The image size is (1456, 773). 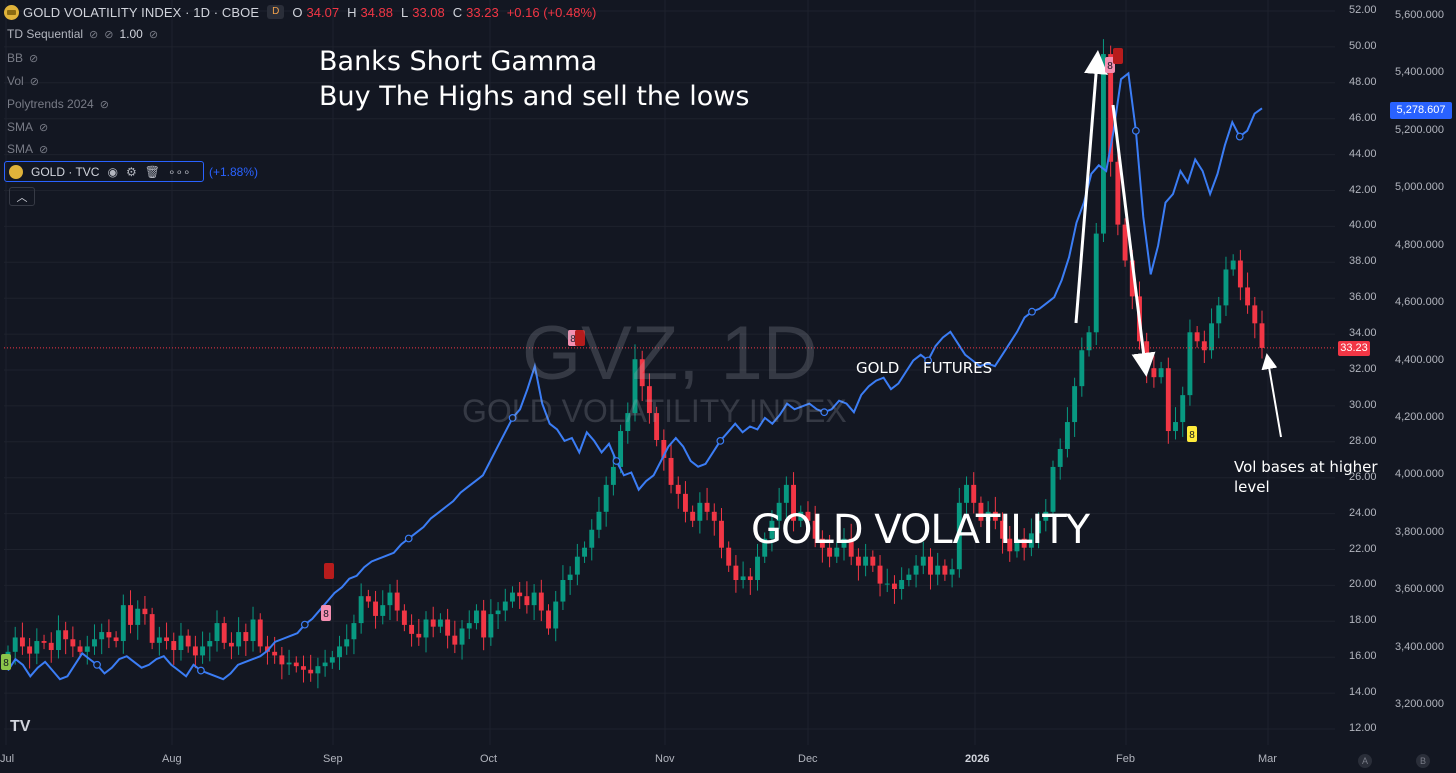 What do you see at coordinates (1363, 189) in the screenshot?
I see `y-axis-tick-label: 42.00` at bounding box center [1363, 189].